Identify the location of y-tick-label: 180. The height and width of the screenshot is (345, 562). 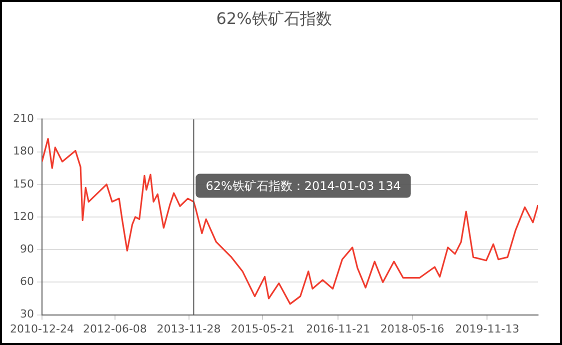
(23, 151).